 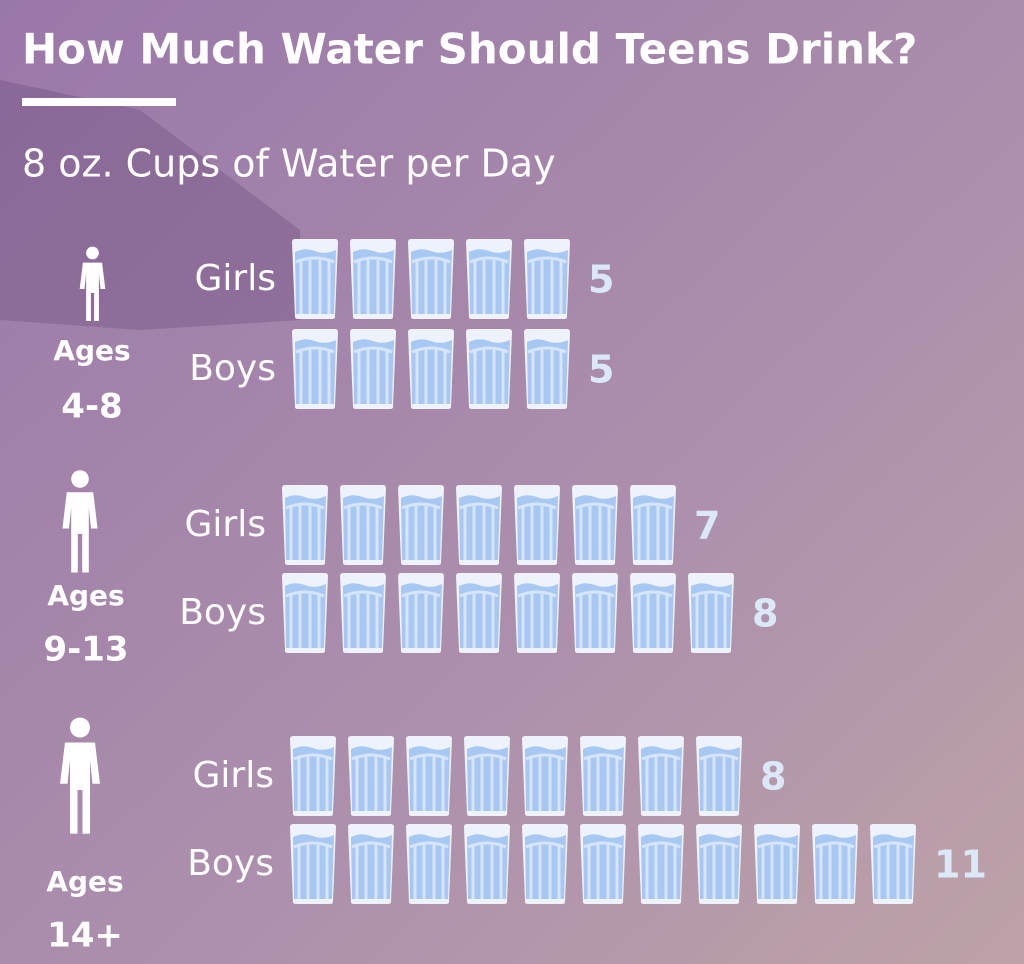 What do you see at coordinates (99, 102) in the screenshot?
I see `title-underline` at bounding box center [99, 102].